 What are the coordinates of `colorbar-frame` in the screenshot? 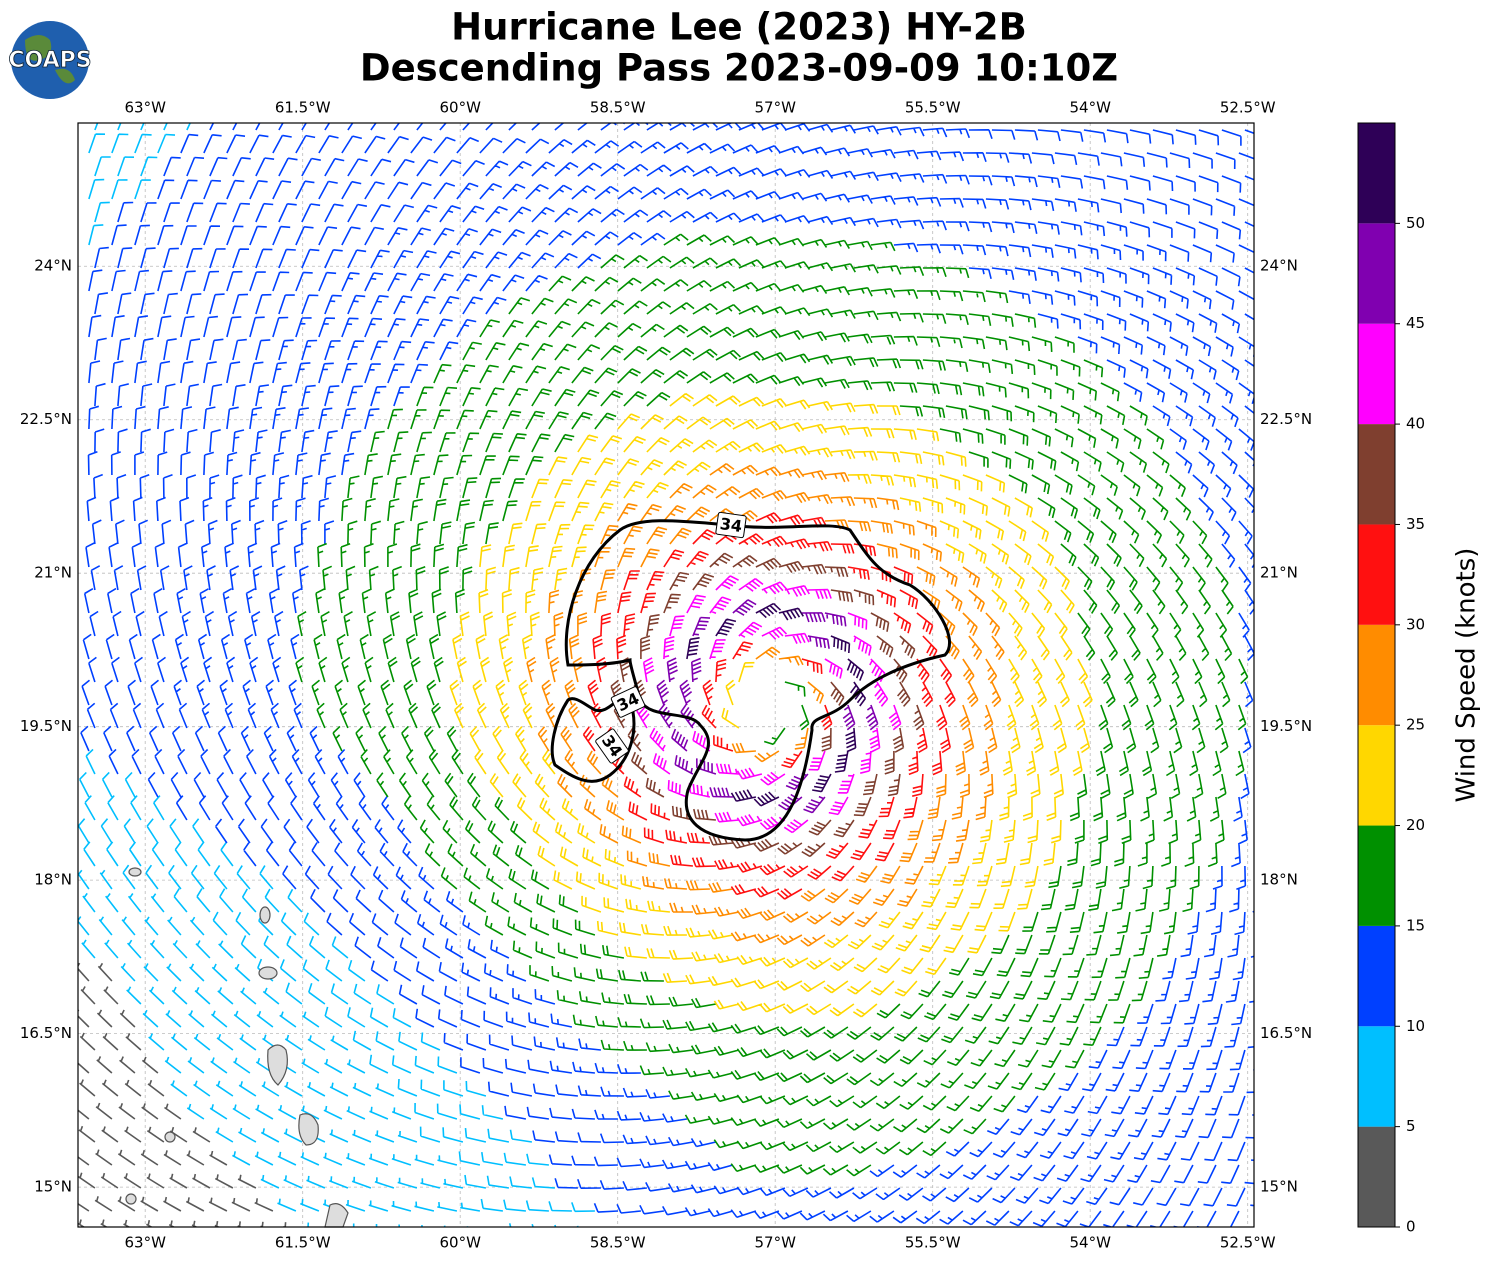 It's located at (1376, 675).